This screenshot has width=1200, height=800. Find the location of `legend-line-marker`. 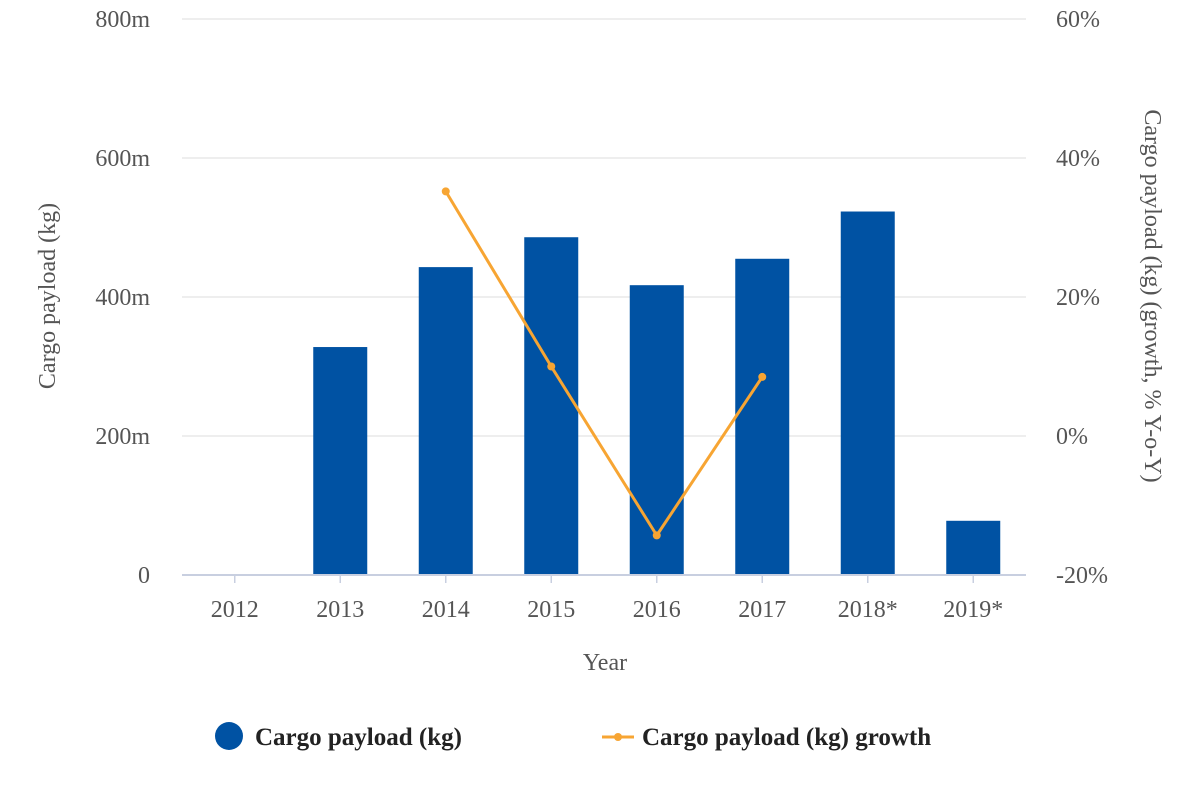

legend-line-marker is located at coordinates (618, 737).